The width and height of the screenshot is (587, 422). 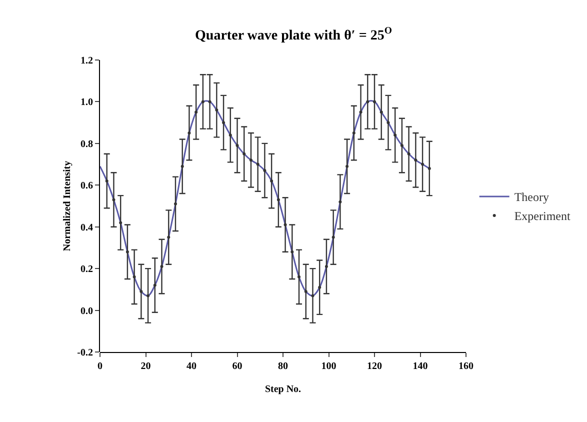 I want to click on y-tick-label: -0.2, so click(x=85, y=353).